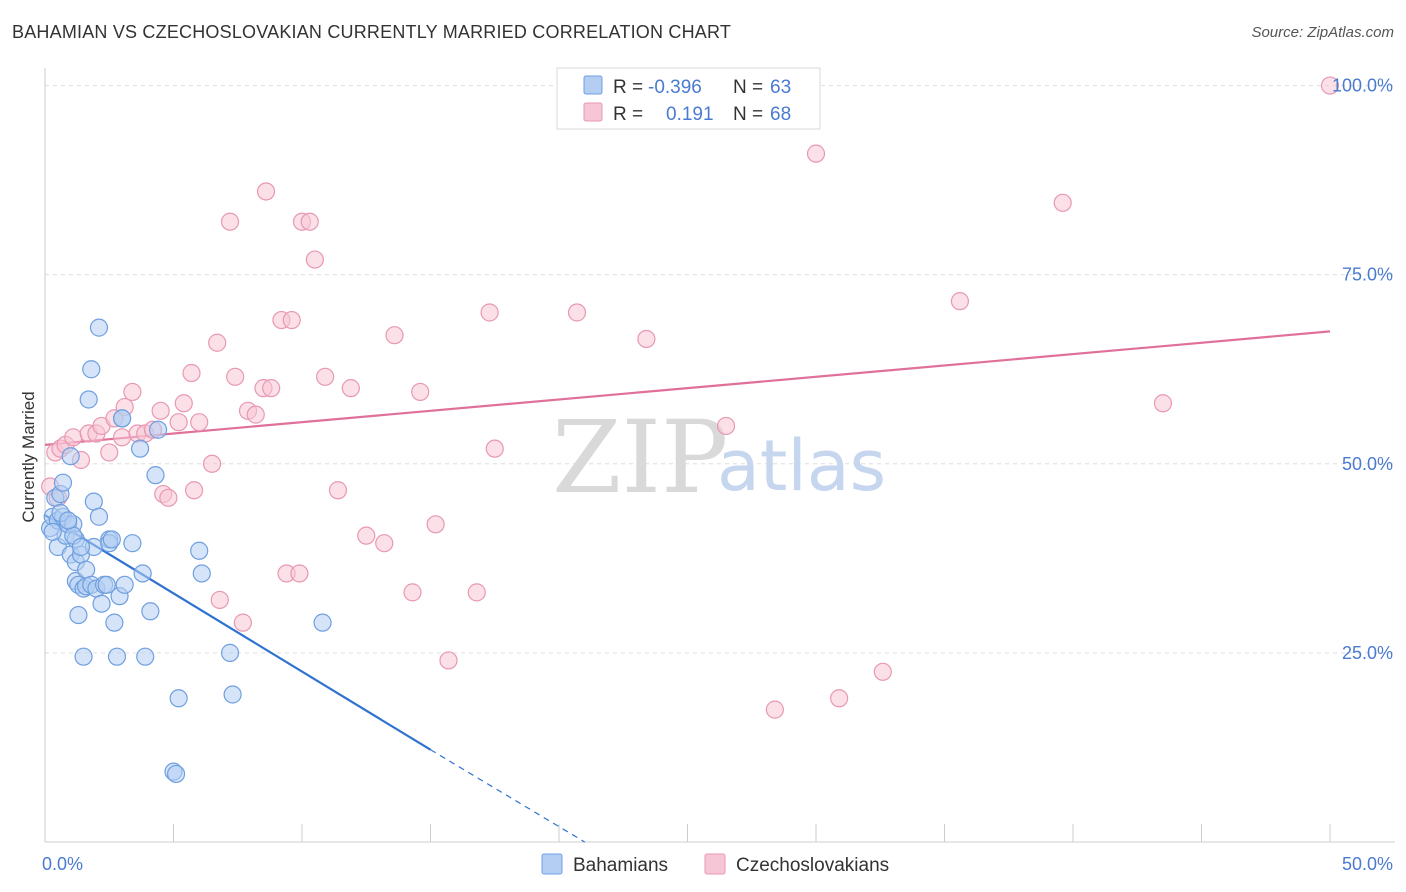  I want to click on correlation-legend: R = -0.396 N = 63 R = 0.191 N = 68, so click(688, 98).